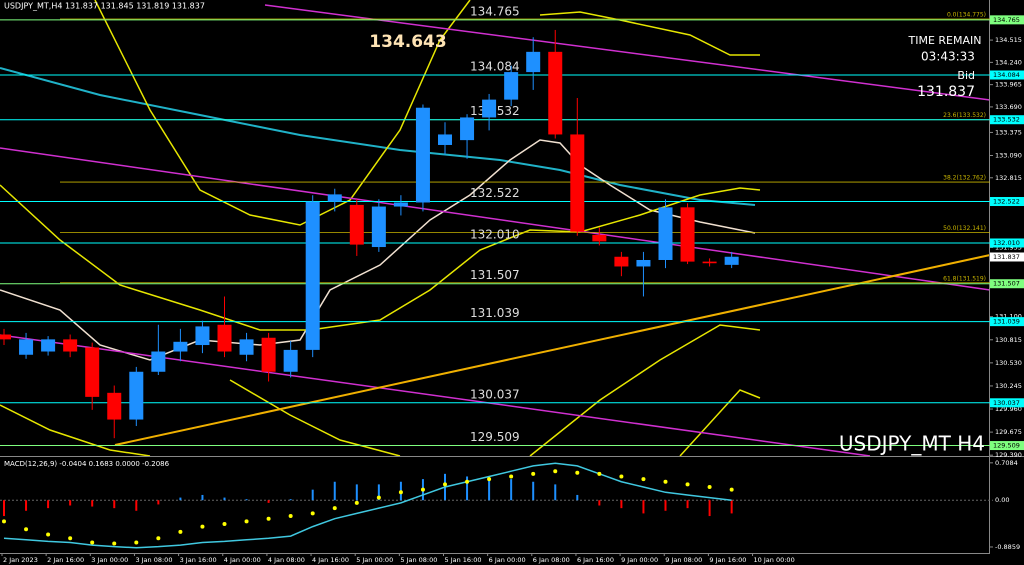 This screenshot has height=565, width=1024. What do you see at coordinates (645, 390) in the screenshot?
I see `band-lower-right` at bounding box center [645, 390].